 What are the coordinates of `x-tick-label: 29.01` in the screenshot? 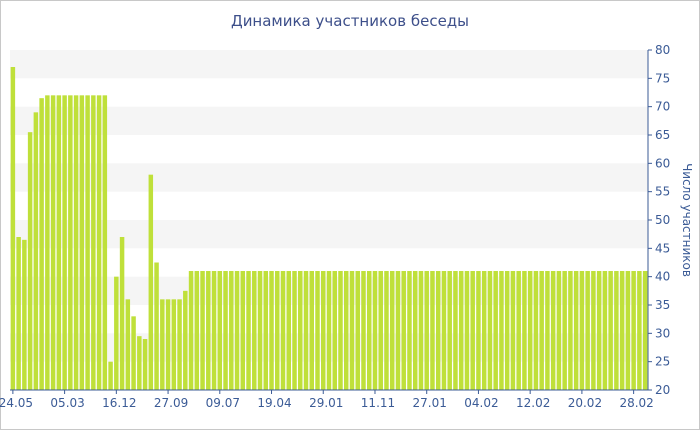 It's located at (326, 403).